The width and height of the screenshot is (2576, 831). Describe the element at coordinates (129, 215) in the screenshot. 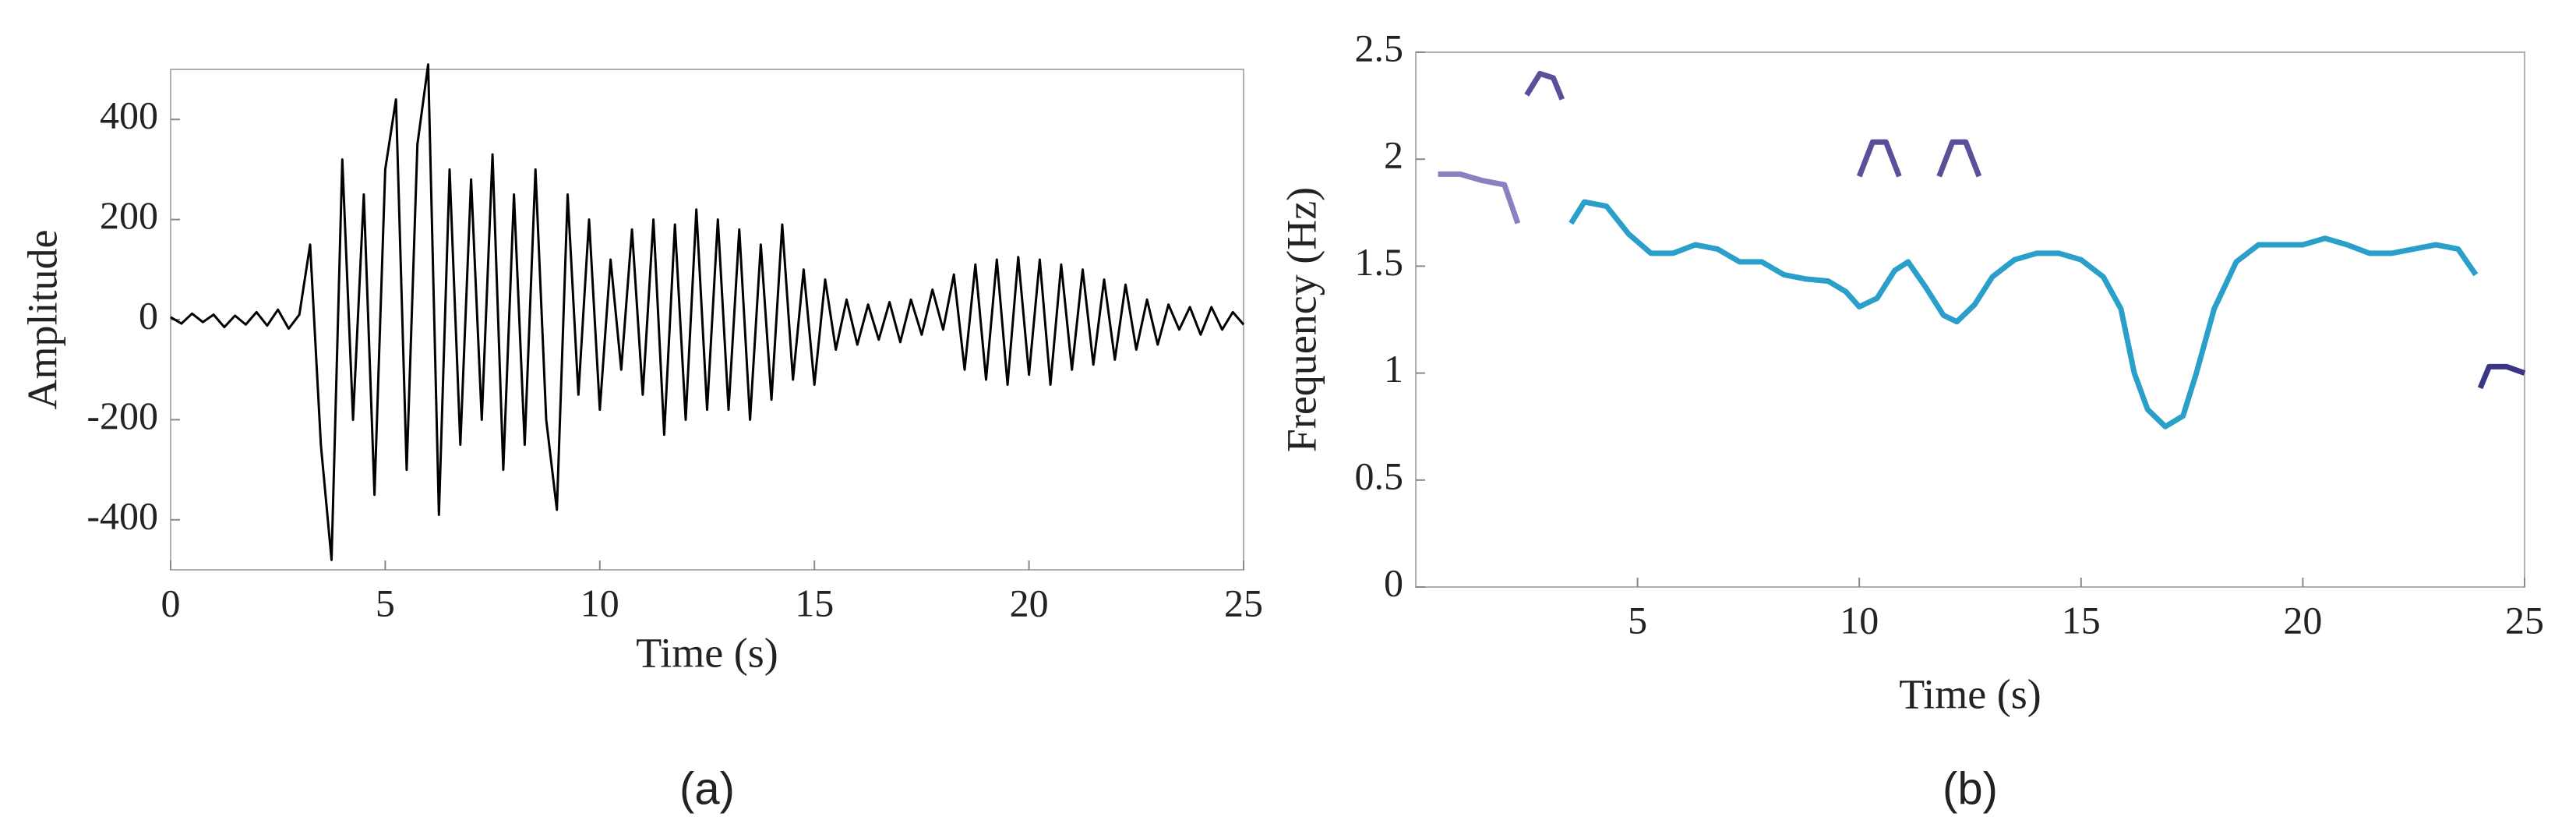

I see `y-tick-label: 200` at that location.